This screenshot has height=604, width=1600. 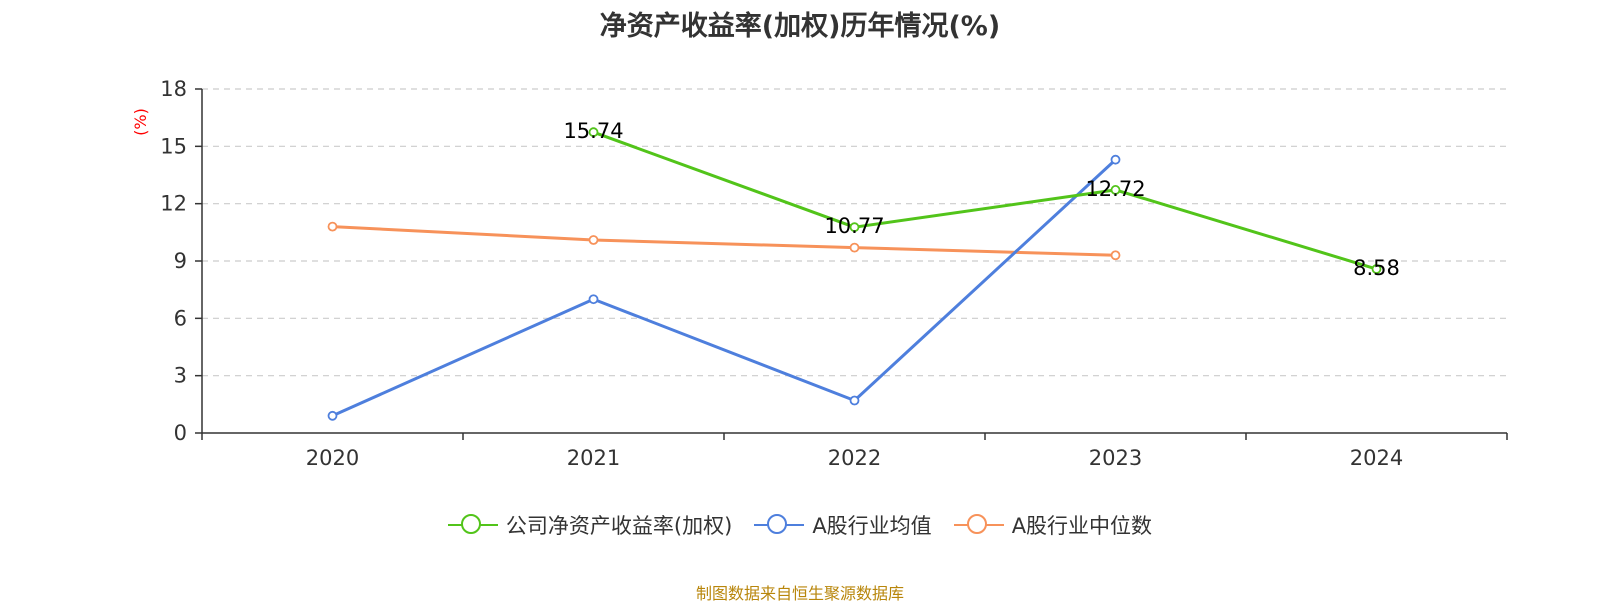 I want to click on data-label: 8.58, so click(x=1376, y=268).